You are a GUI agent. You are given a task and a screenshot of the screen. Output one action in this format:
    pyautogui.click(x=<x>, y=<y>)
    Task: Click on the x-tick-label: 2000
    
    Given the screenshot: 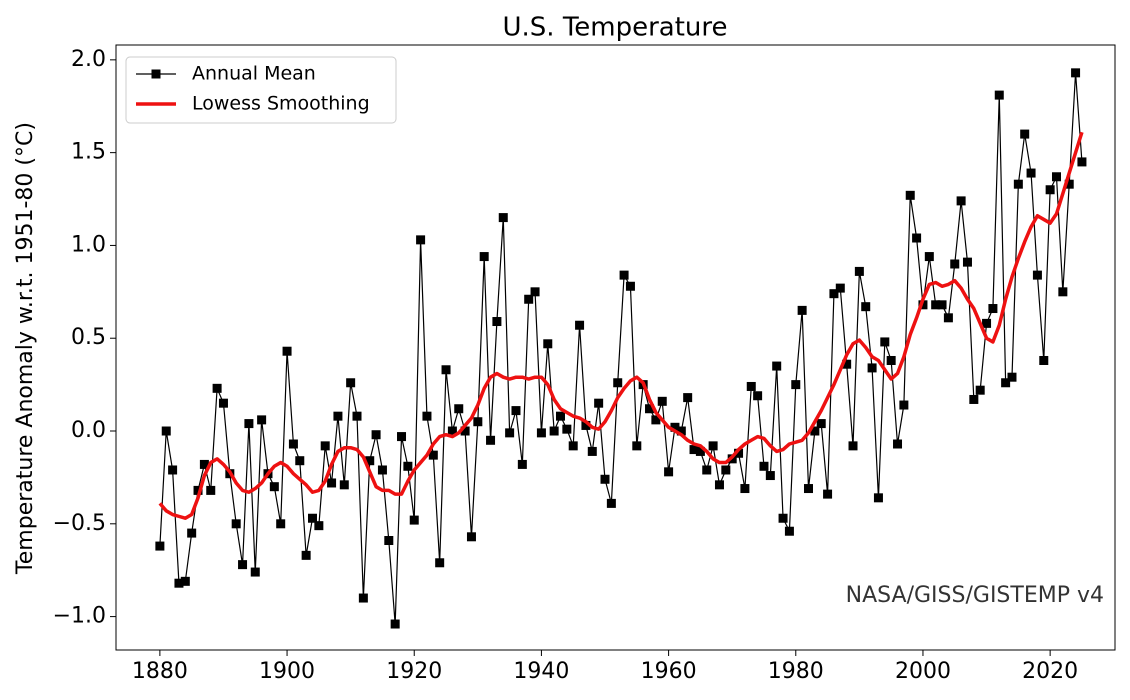 What is the action you would take?
    pyautogui.click(x=923, y=671)
    